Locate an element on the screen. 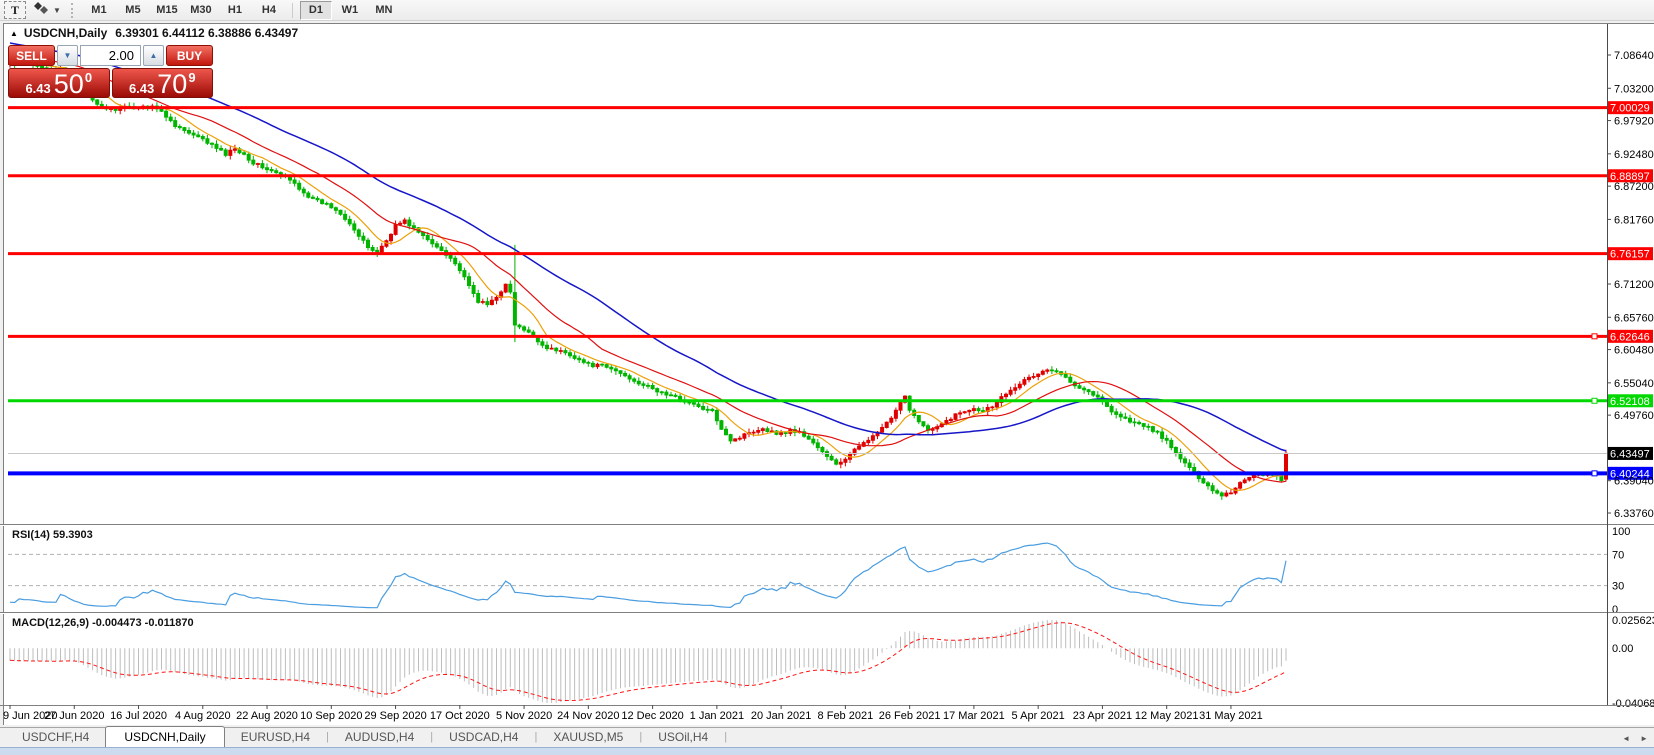 The width and height of the screenshot is (1654, 755). volume-input is located at coordinates (110, 55).